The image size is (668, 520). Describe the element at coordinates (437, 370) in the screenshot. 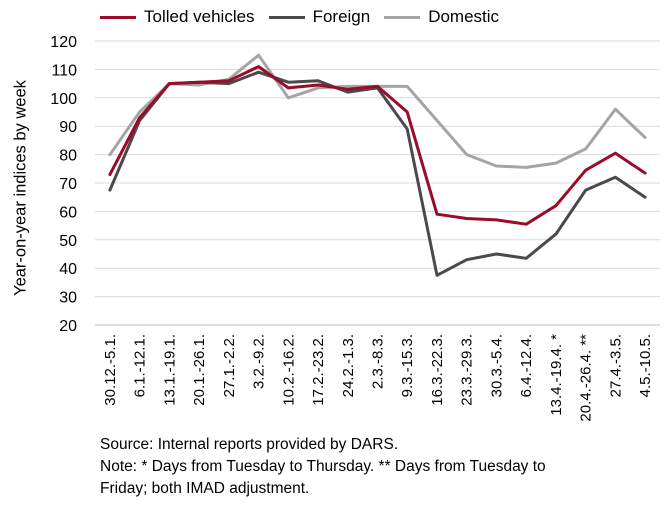

I see `x-tick-label-12: 16.3.-22.3.` at that location.